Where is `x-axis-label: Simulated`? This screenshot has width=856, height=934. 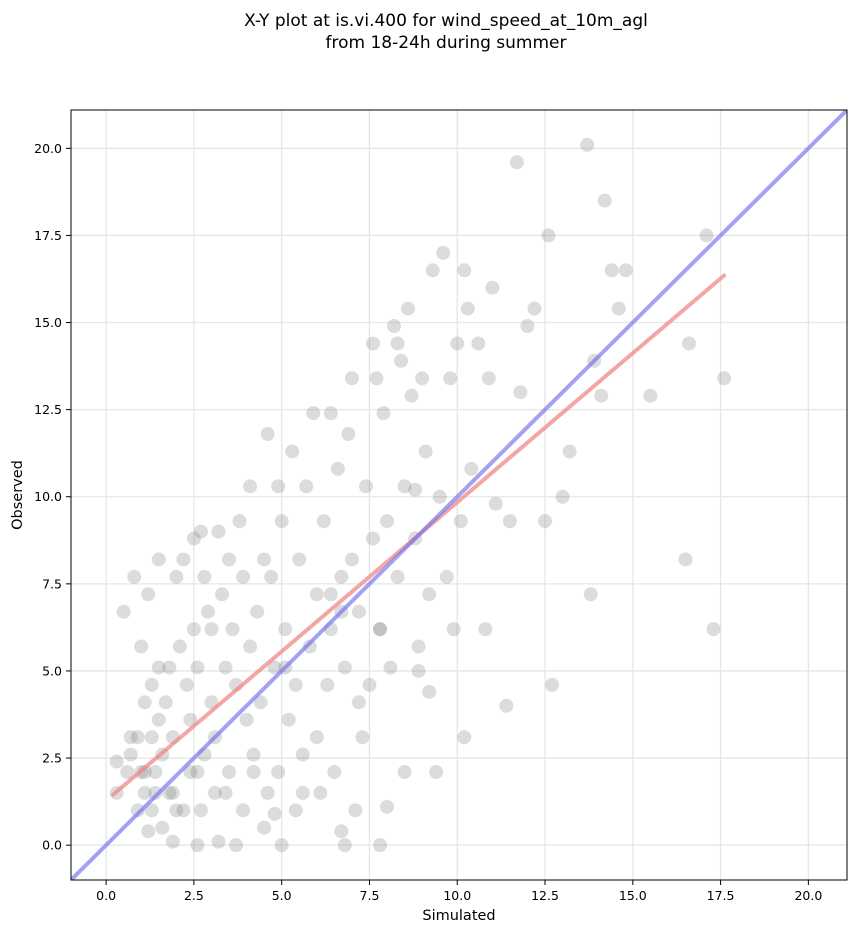 x-axis-label: Simulated is located at coordinates (458, 916).